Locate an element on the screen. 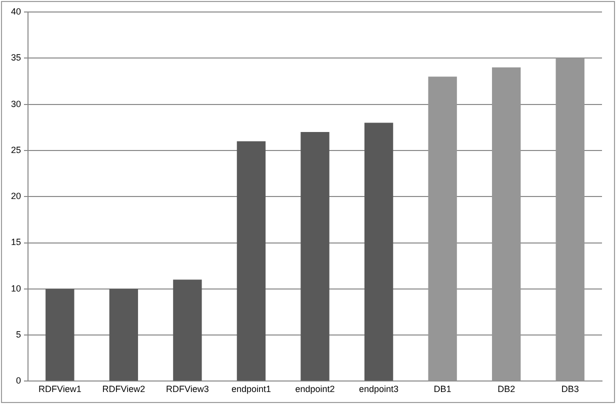  y-tick-label: 15 is located at coordinates (16, 242).